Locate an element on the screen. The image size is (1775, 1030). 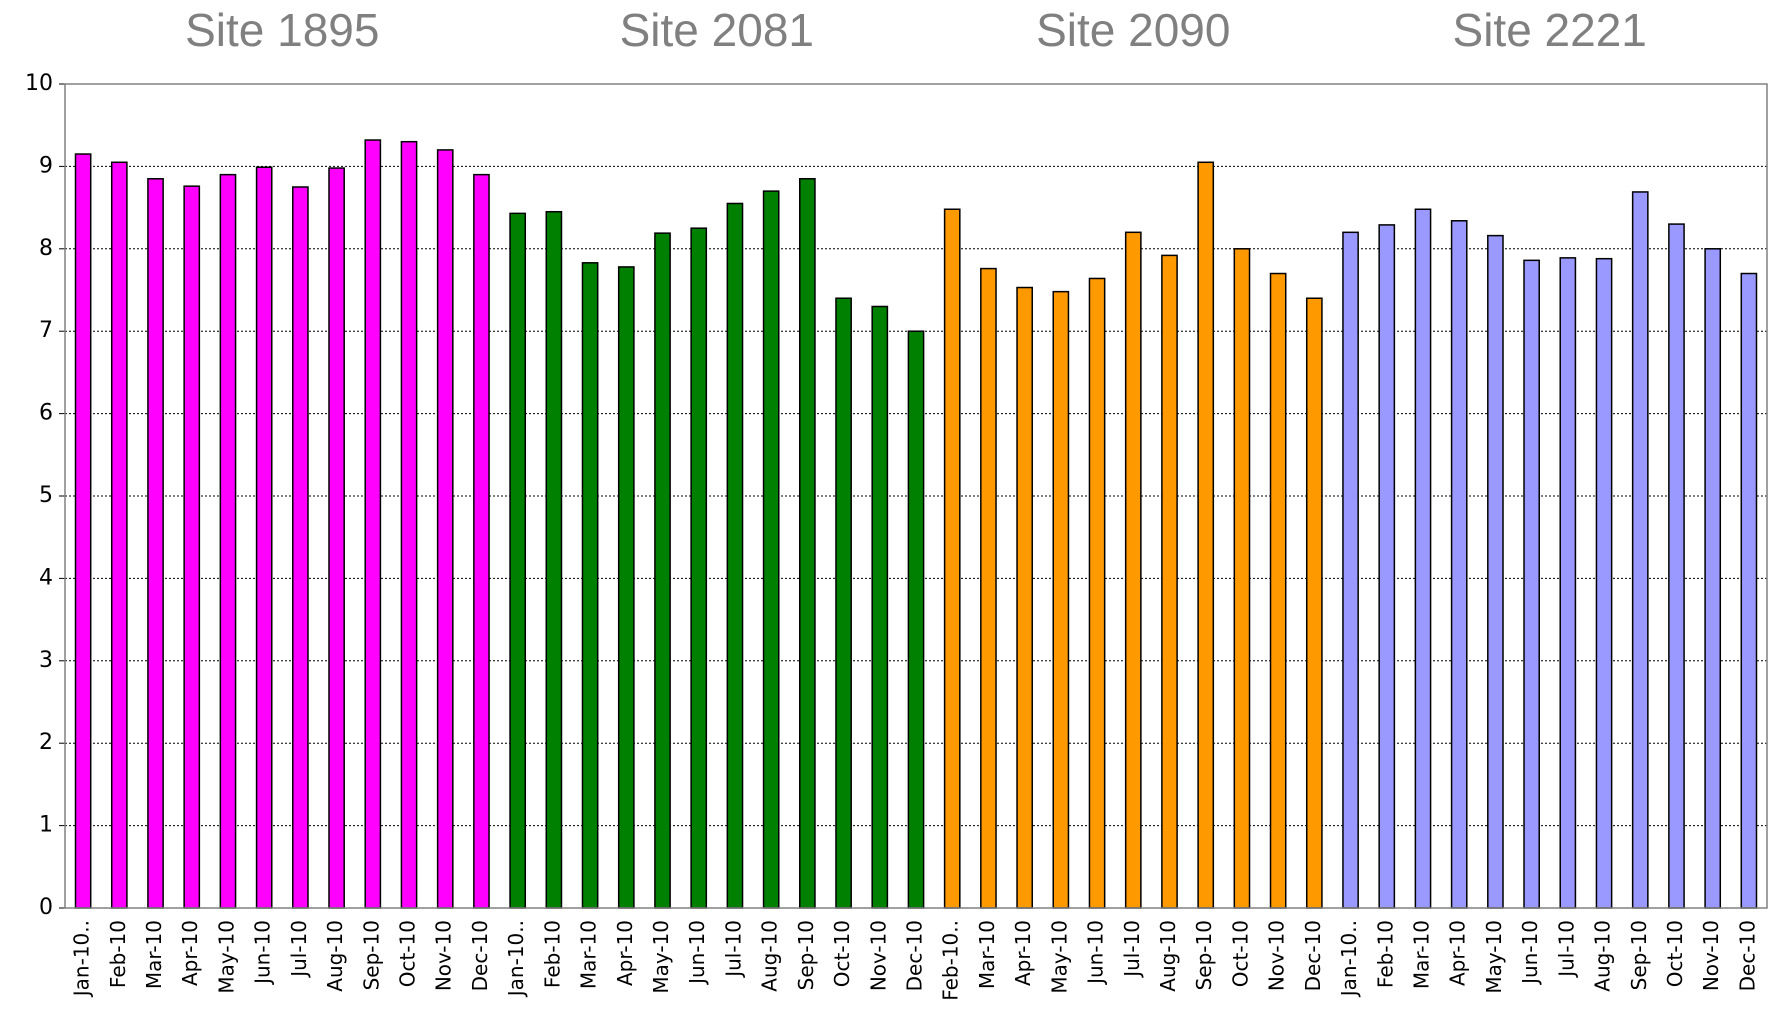
y-tick-label: 6 is located at coordinates (46, 413).